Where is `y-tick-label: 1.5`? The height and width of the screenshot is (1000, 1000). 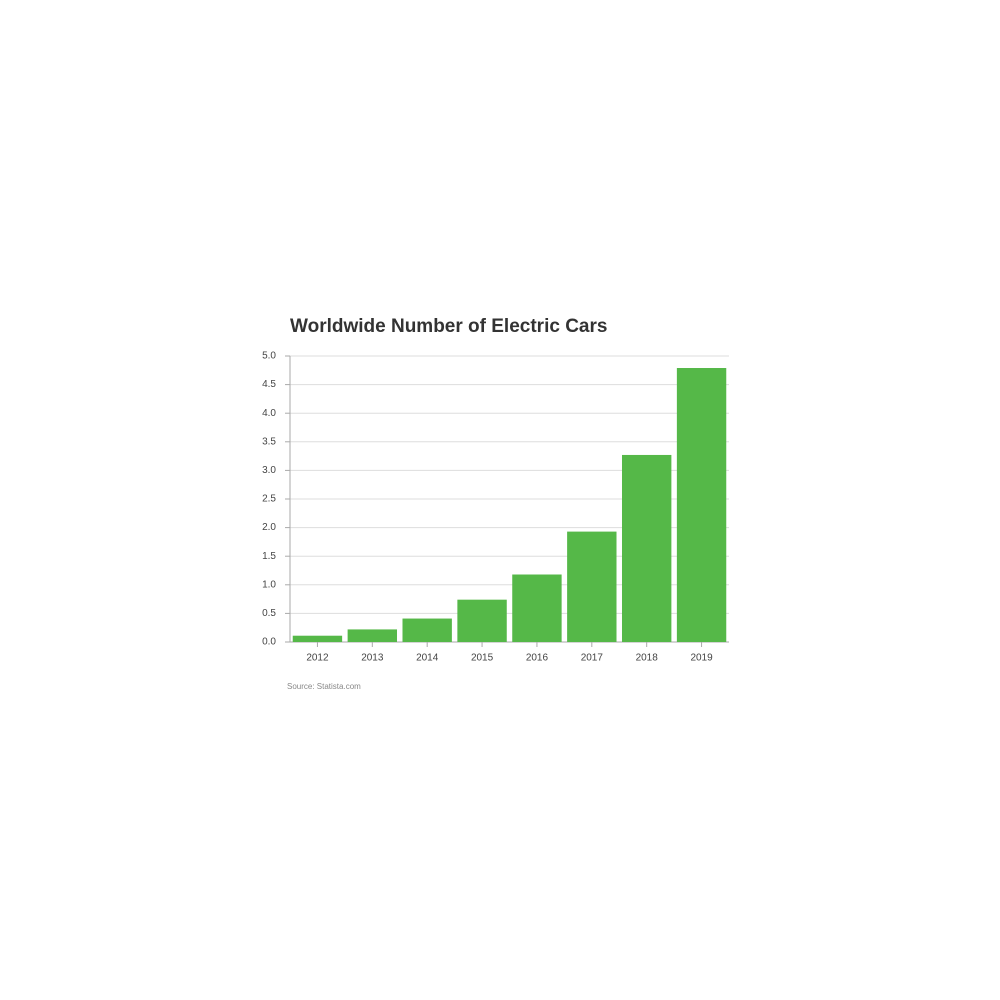
y-tick-label: 1.5 is located at coordinates (269, 556).